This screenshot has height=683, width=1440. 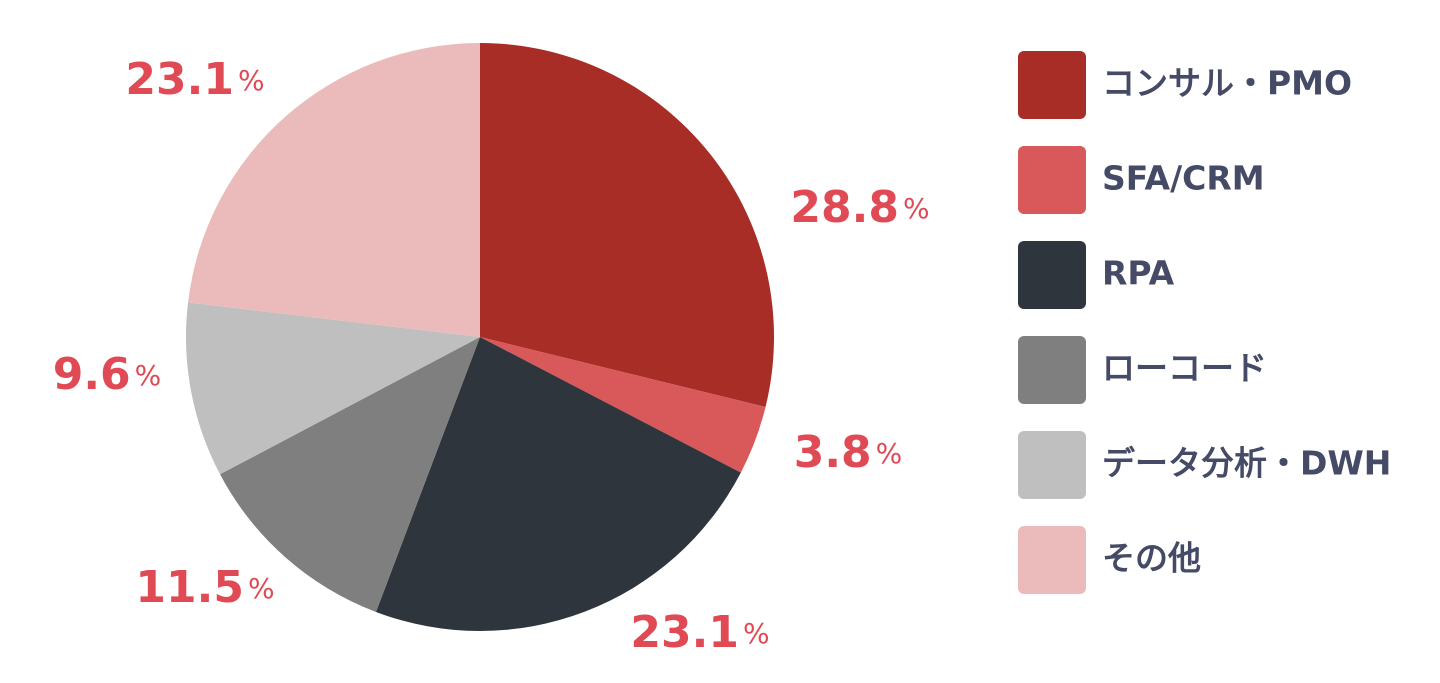 I want to click on data-label: 28.8%, so click(x=859, y=207).